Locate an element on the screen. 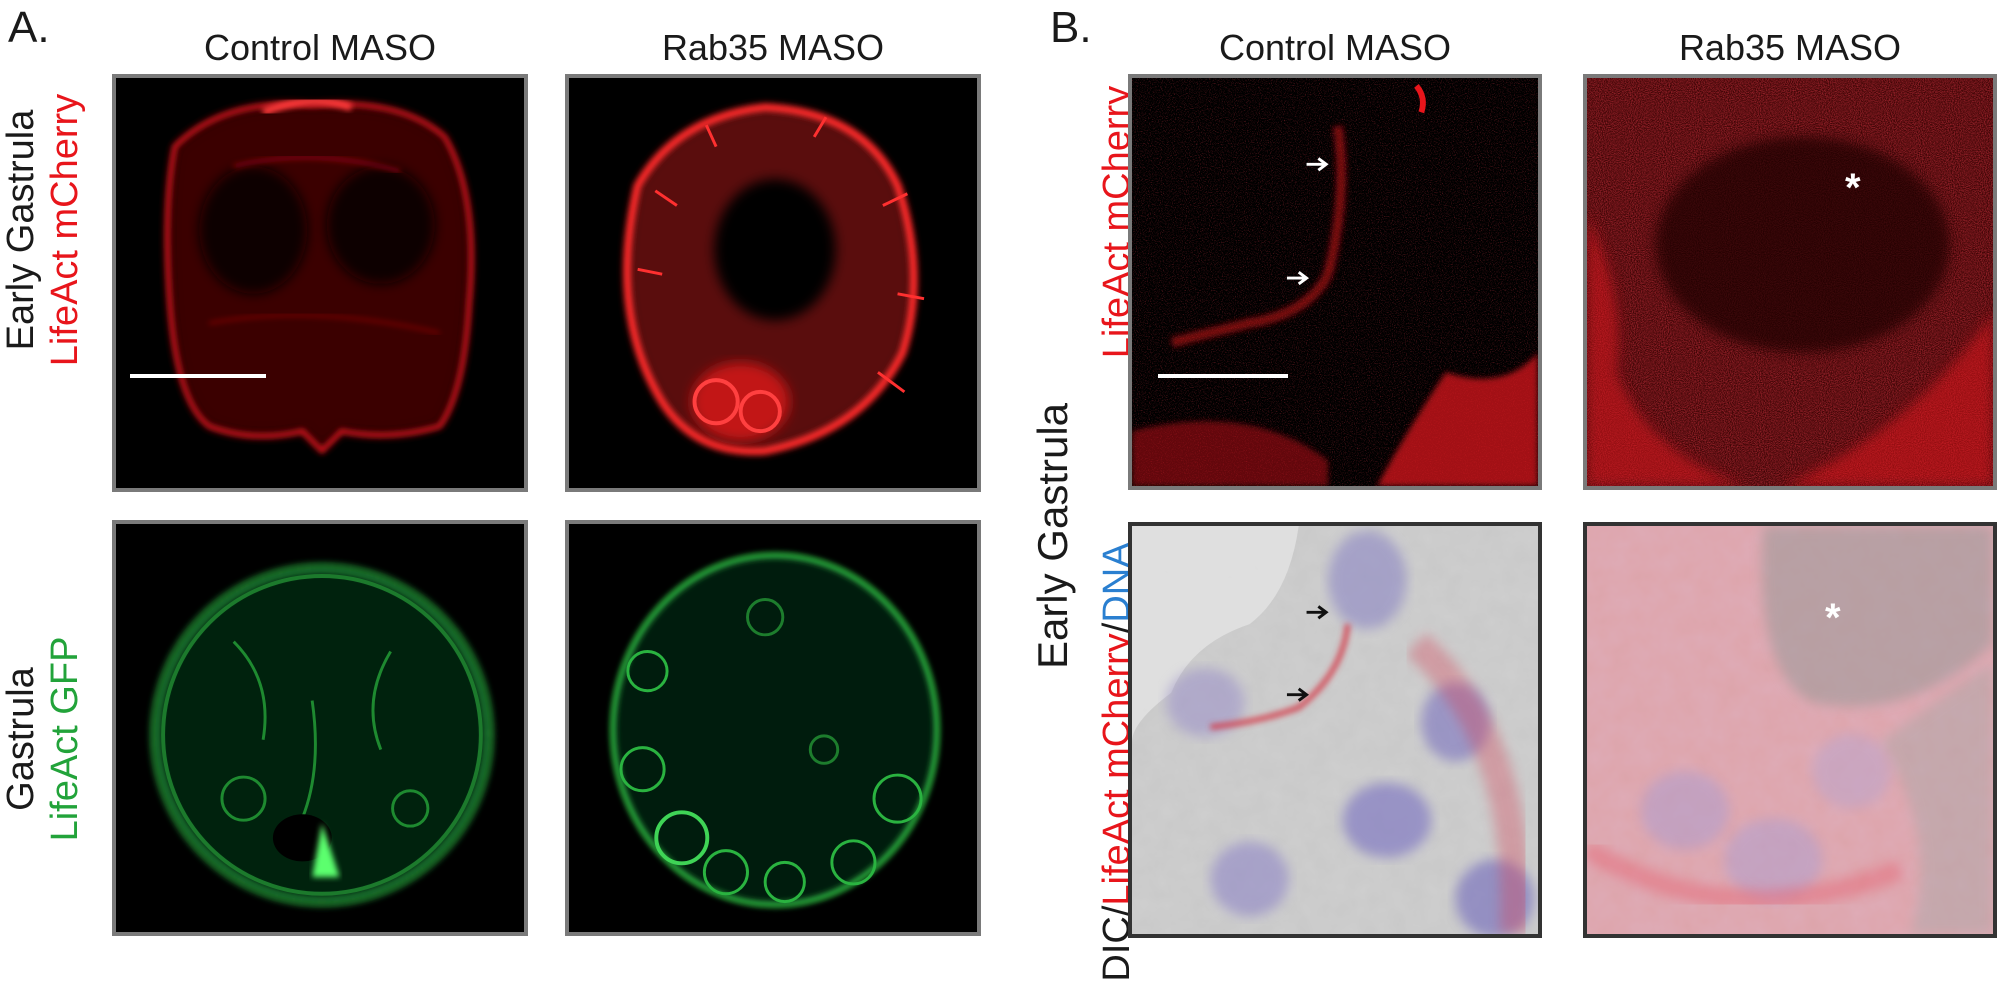 Image resolution: width=2010 pixels, height=1002 pixels. panel-b-control-mcherry-image is located at coordinates (1335, 282).